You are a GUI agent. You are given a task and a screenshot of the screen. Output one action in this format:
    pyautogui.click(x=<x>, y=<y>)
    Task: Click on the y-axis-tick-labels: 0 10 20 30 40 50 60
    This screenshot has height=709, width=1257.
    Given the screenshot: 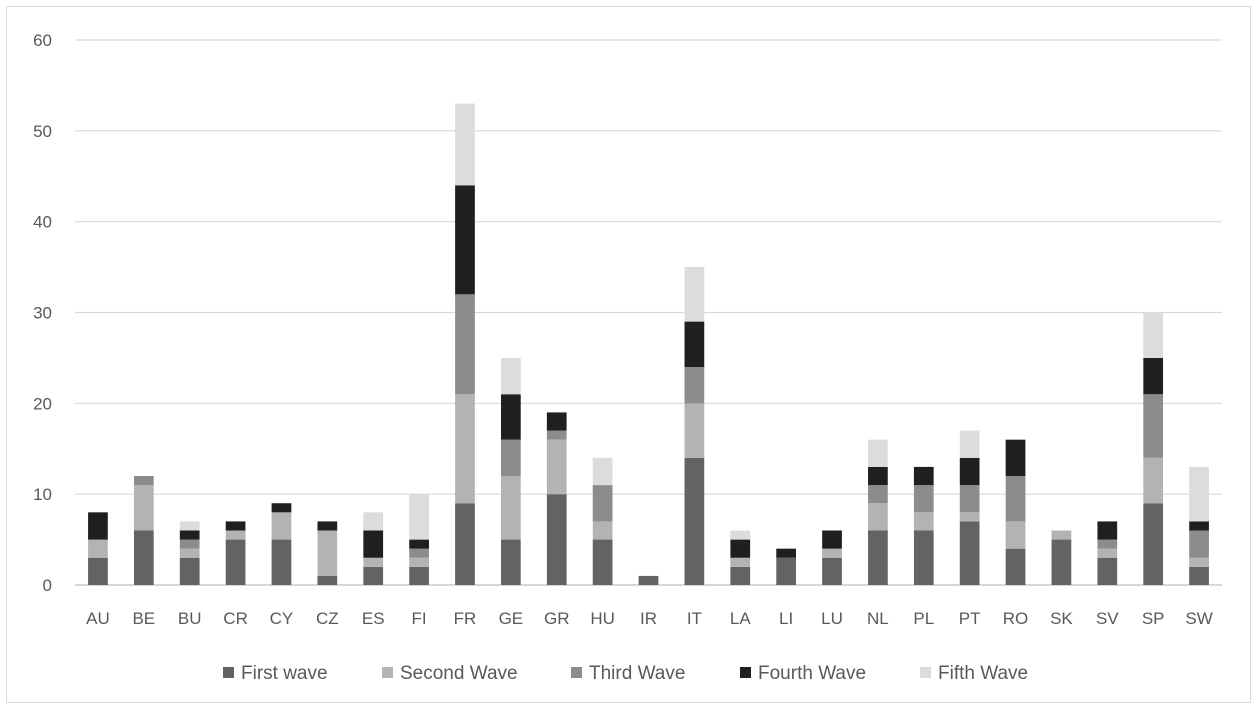 What is the action you would take?
    pyautogui.click(x=42, y=313)
    